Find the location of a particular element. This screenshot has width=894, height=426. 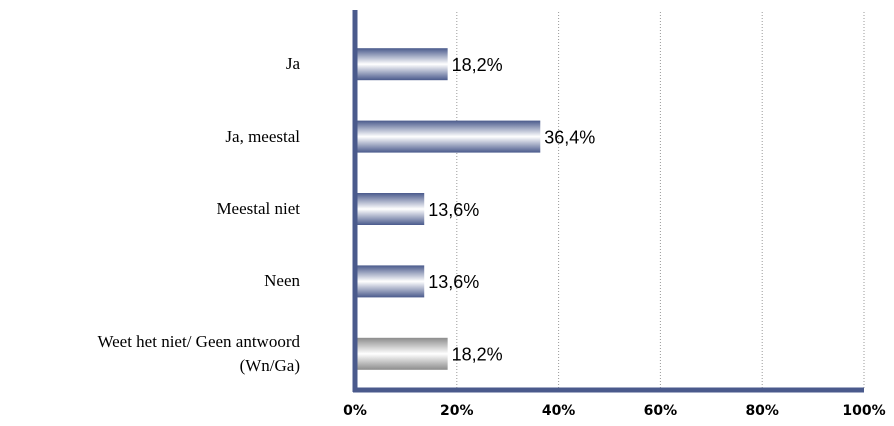

x-tick-label: 60% is located at coordinates (661, 411).